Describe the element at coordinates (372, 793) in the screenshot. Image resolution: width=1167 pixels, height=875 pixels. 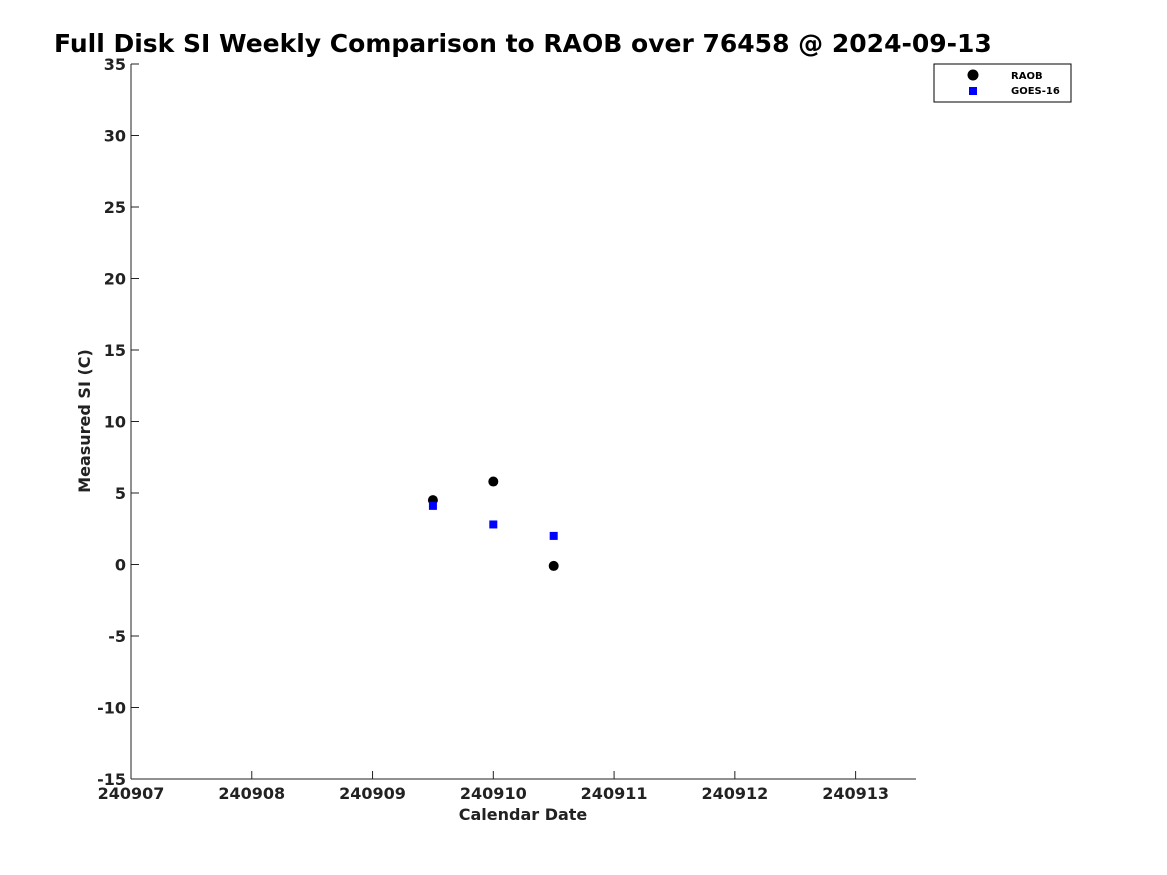
I see `x-tick-label: 240909` at that location.